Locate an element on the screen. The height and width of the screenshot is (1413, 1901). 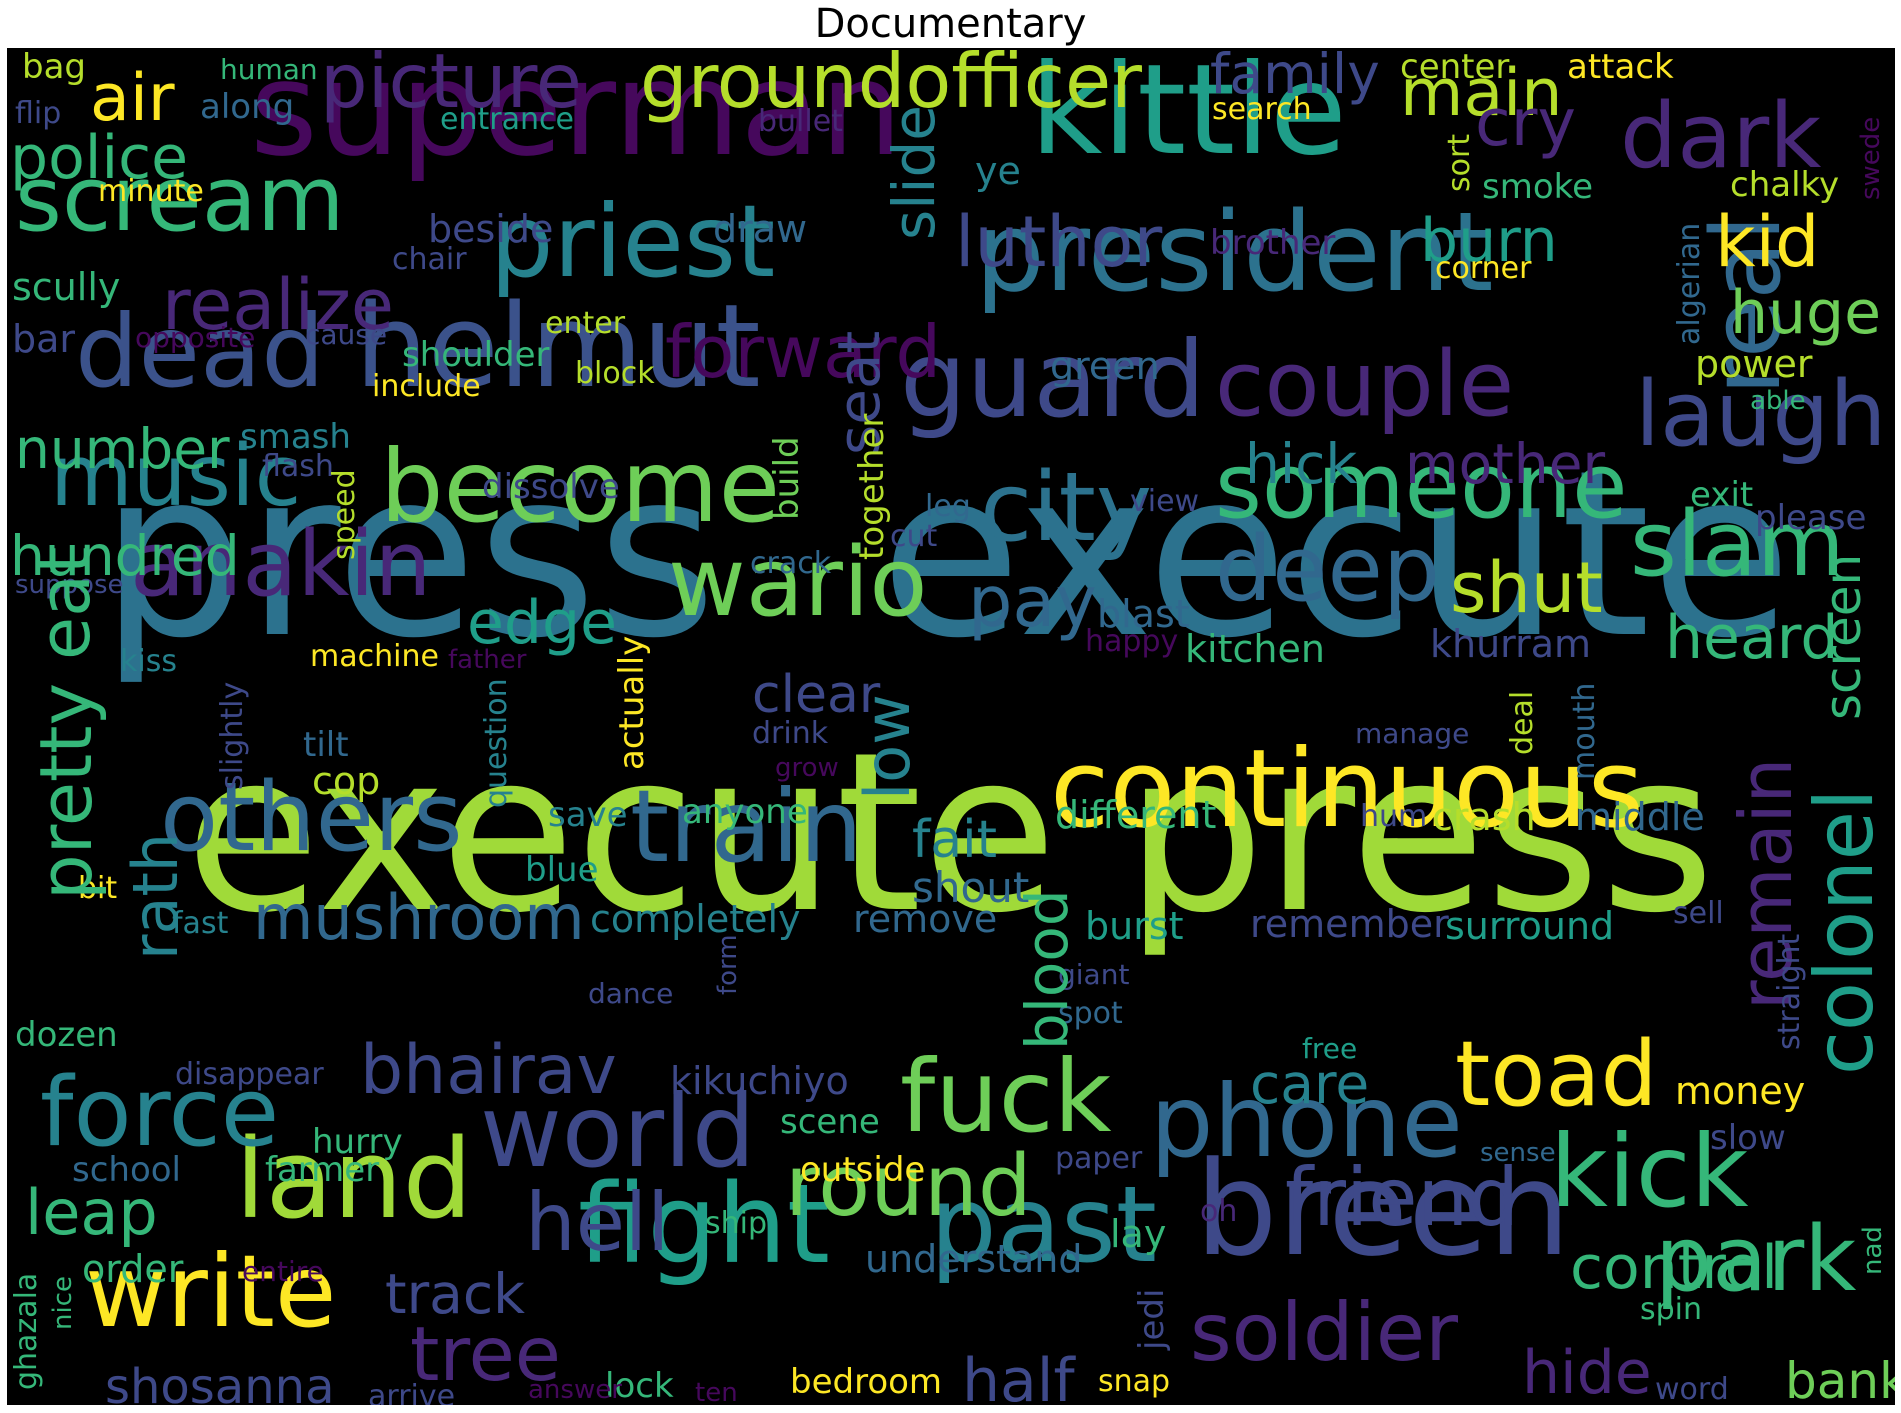
cloud-word: dozen is located at coordinates (66, 1035).